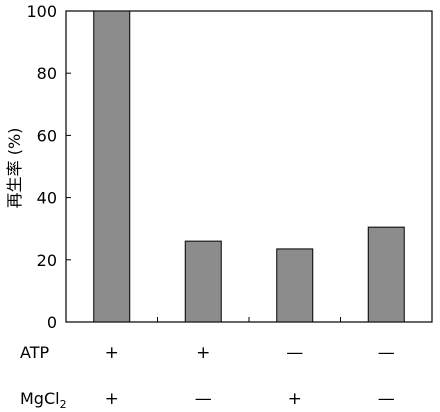 This screenshot has width=440, height=412. Describe the element at coordinates (14, 168) in the screenshot. I see `y-axis-title: 再生率 (%)` at that location.